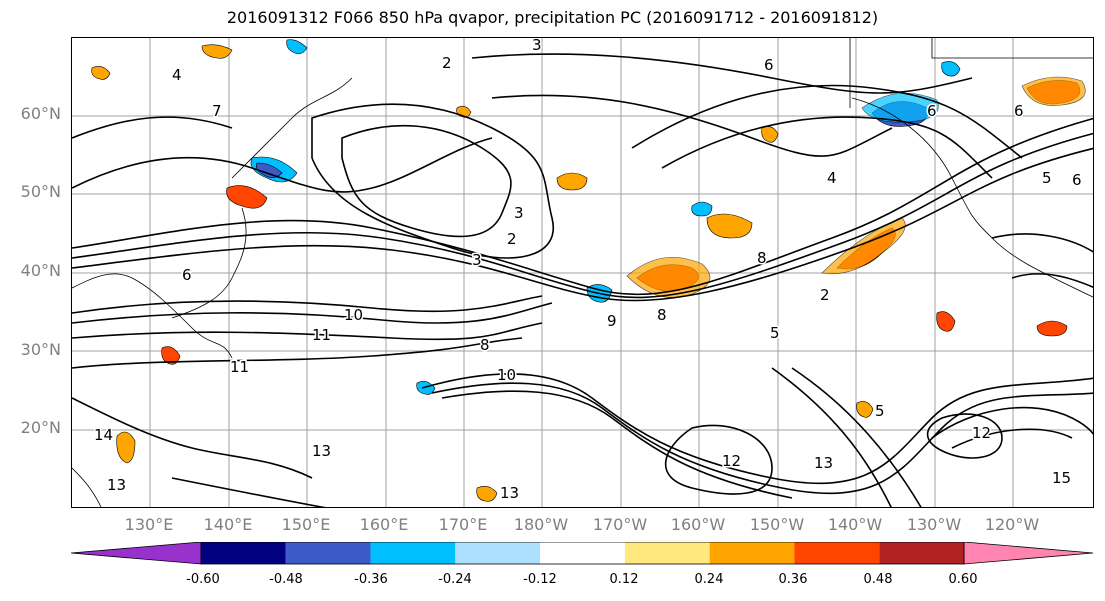  What do you see at coordinates (371, 579) in the screenshot?
I see `colorbar-tick-label: -0.36` at bounding box center [371, 579].